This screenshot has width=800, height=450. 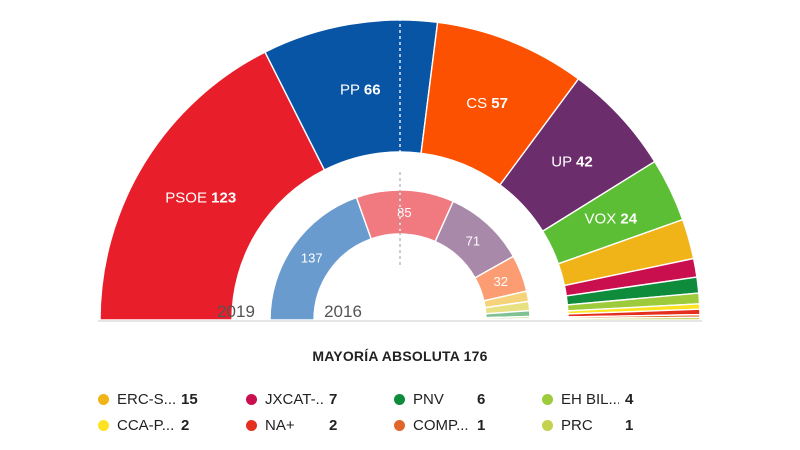 I want to click on party-name: CS, so click(x=478, y=103).